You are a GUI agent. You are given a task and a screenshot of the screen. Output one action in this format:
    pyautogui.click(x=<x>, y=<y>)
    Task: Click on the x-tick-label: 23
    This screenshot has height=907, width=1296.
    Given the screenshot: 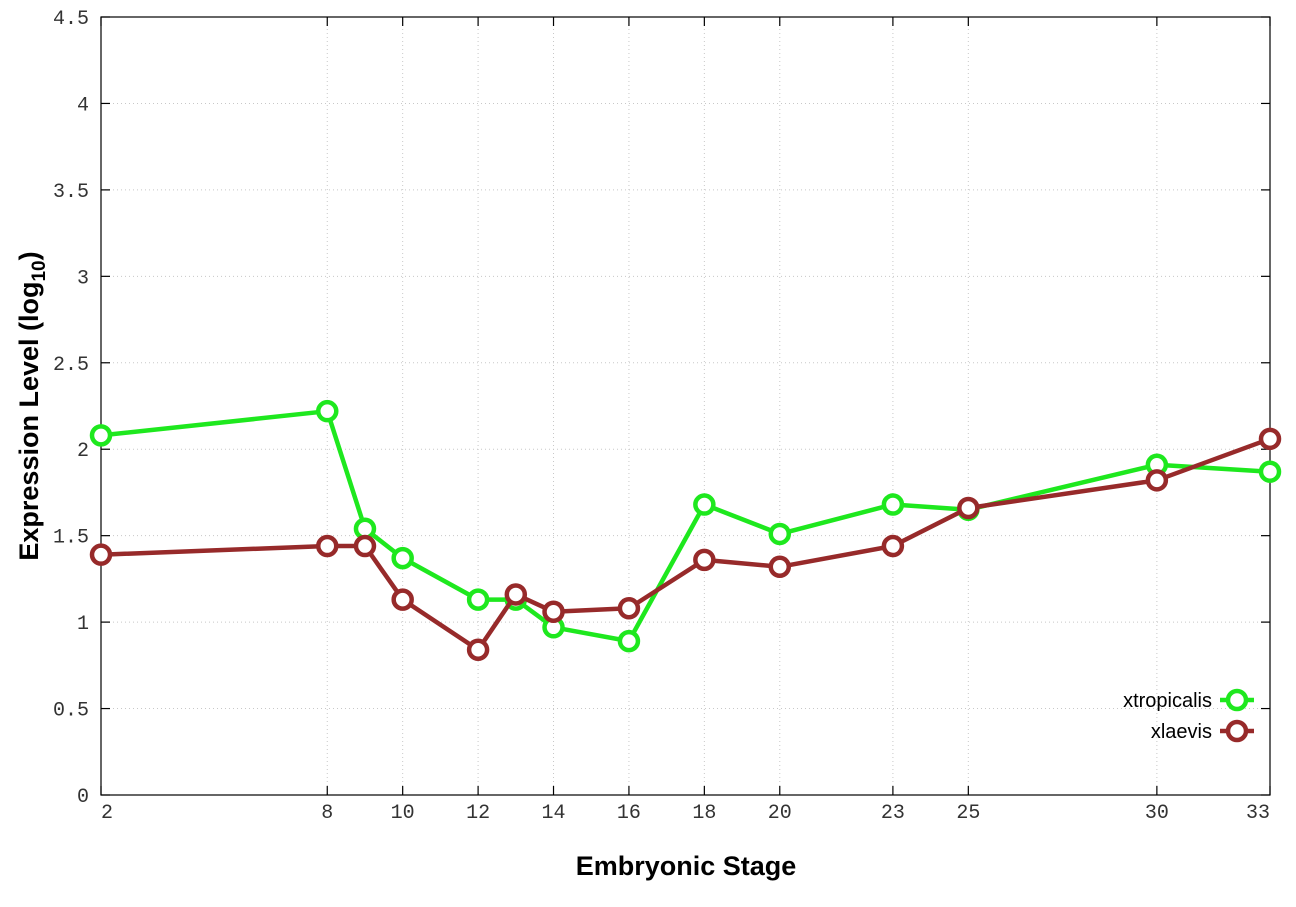 What is the action you would take?
    pyautogui.click(x=893, y=813)
    